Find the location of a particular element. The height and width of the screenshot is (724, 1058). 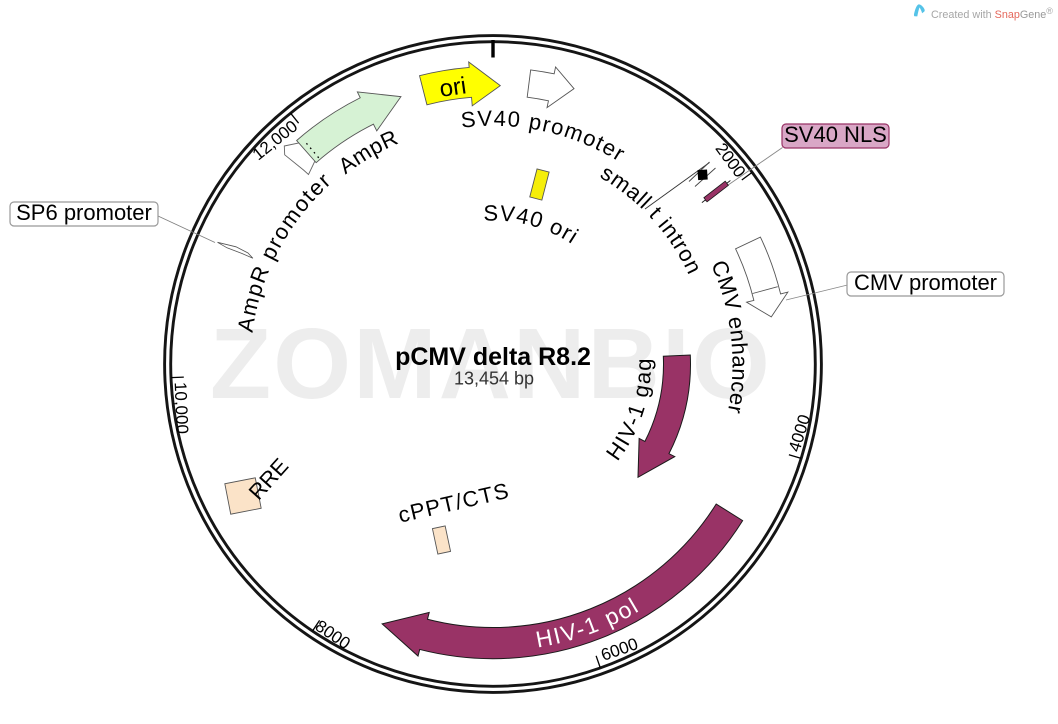

svg-text: CMV promoter is located at coordinates (925, 282).